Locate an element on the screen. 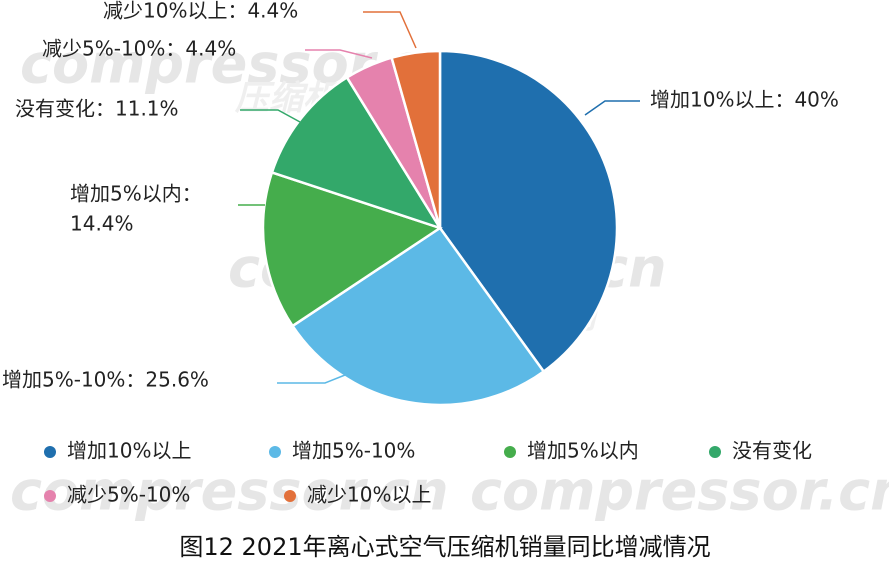  chart-title: 图12 2021年离心式空气压缩机销量同比增减情况 is located at coordinates (444, 547).